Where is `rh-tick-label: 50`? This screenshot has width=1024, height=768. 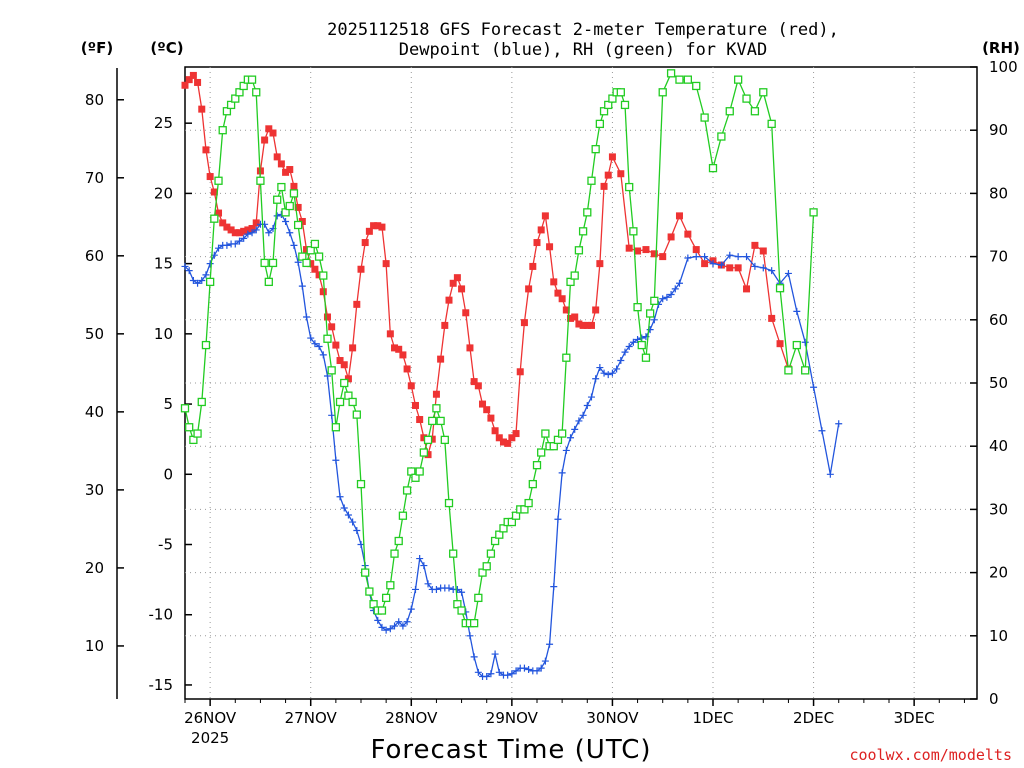
rh-tick-label: 50 is located at coordinates (998, 383).